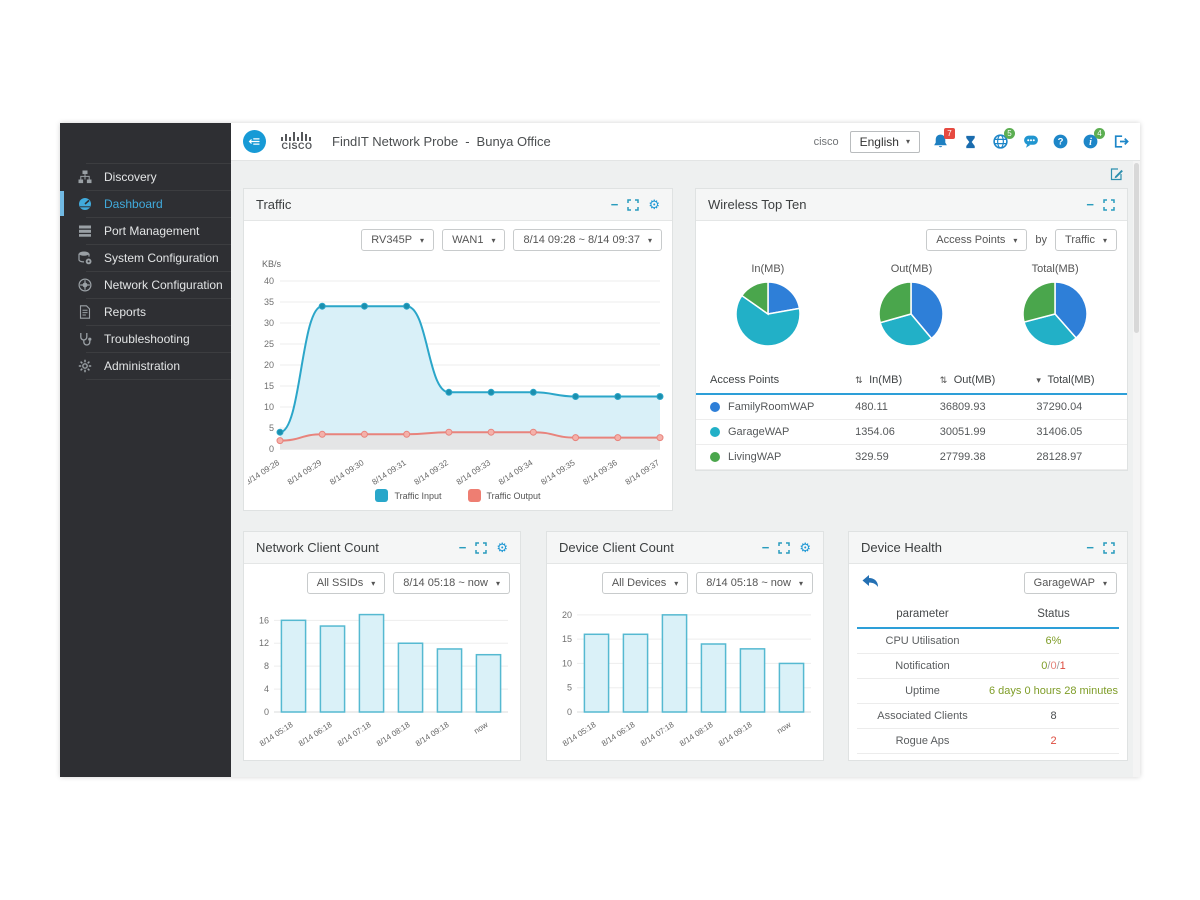 This screenshot has height=900, width=1200. What do you see at coordinates (145, 311) in the screenshot?
I see `sidebar-item-reports: Reports` at bounding box center [145, 311].